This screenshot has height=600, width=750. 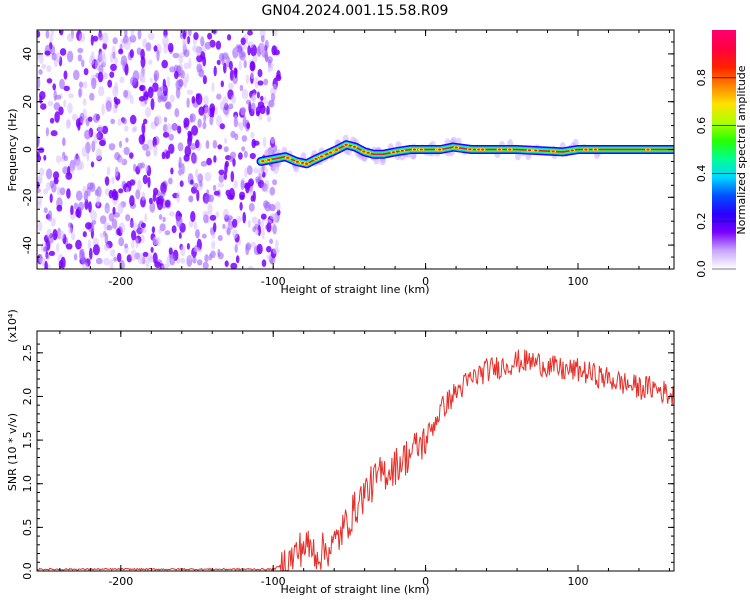 I want to click on colorbar-tick-label: 0.8, so click(x=701, y=78).